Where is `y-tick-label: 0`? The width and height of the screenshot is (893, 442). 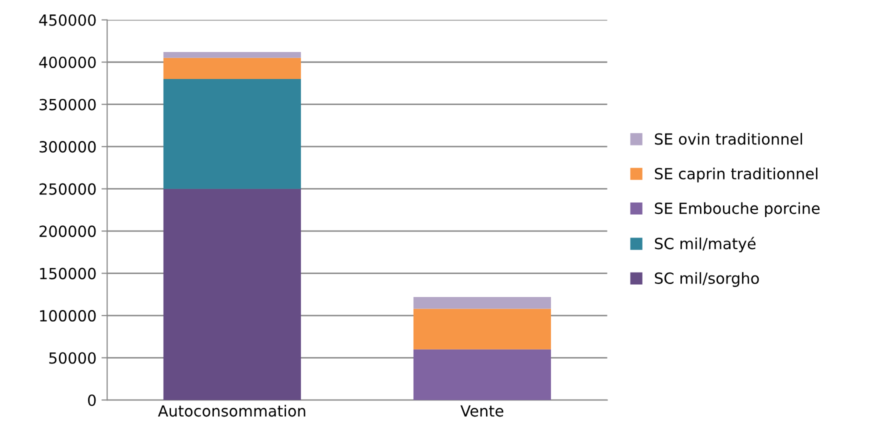
y-tick-label: 0 is located at coordinates (92, 400).